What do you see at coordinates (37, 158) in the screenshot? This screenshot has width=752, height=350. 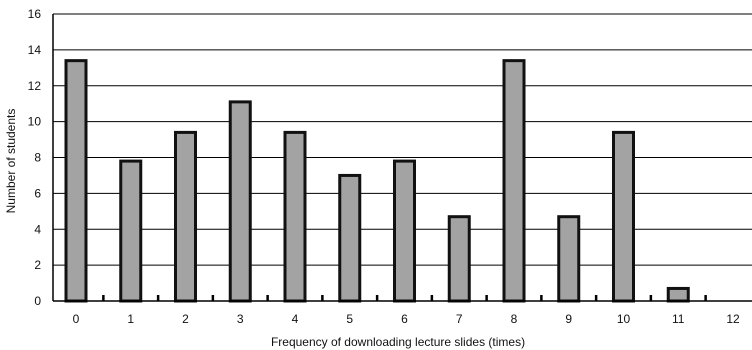 I see `y-tick-label: 8` at bounding box center [37, 158].